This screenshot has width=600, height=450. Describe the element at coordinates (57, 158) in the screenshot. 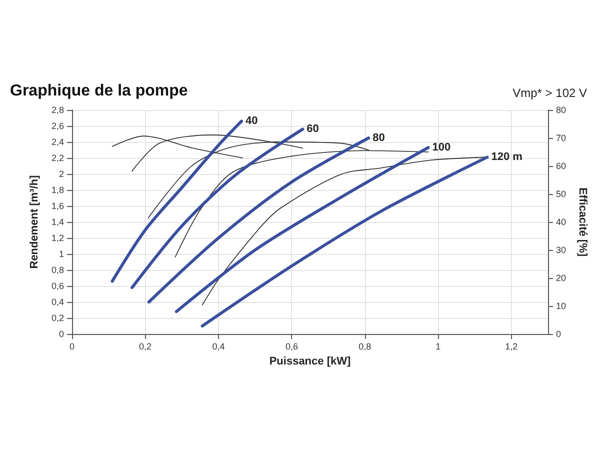

I see `y-tick-label: 2,2` at that location.